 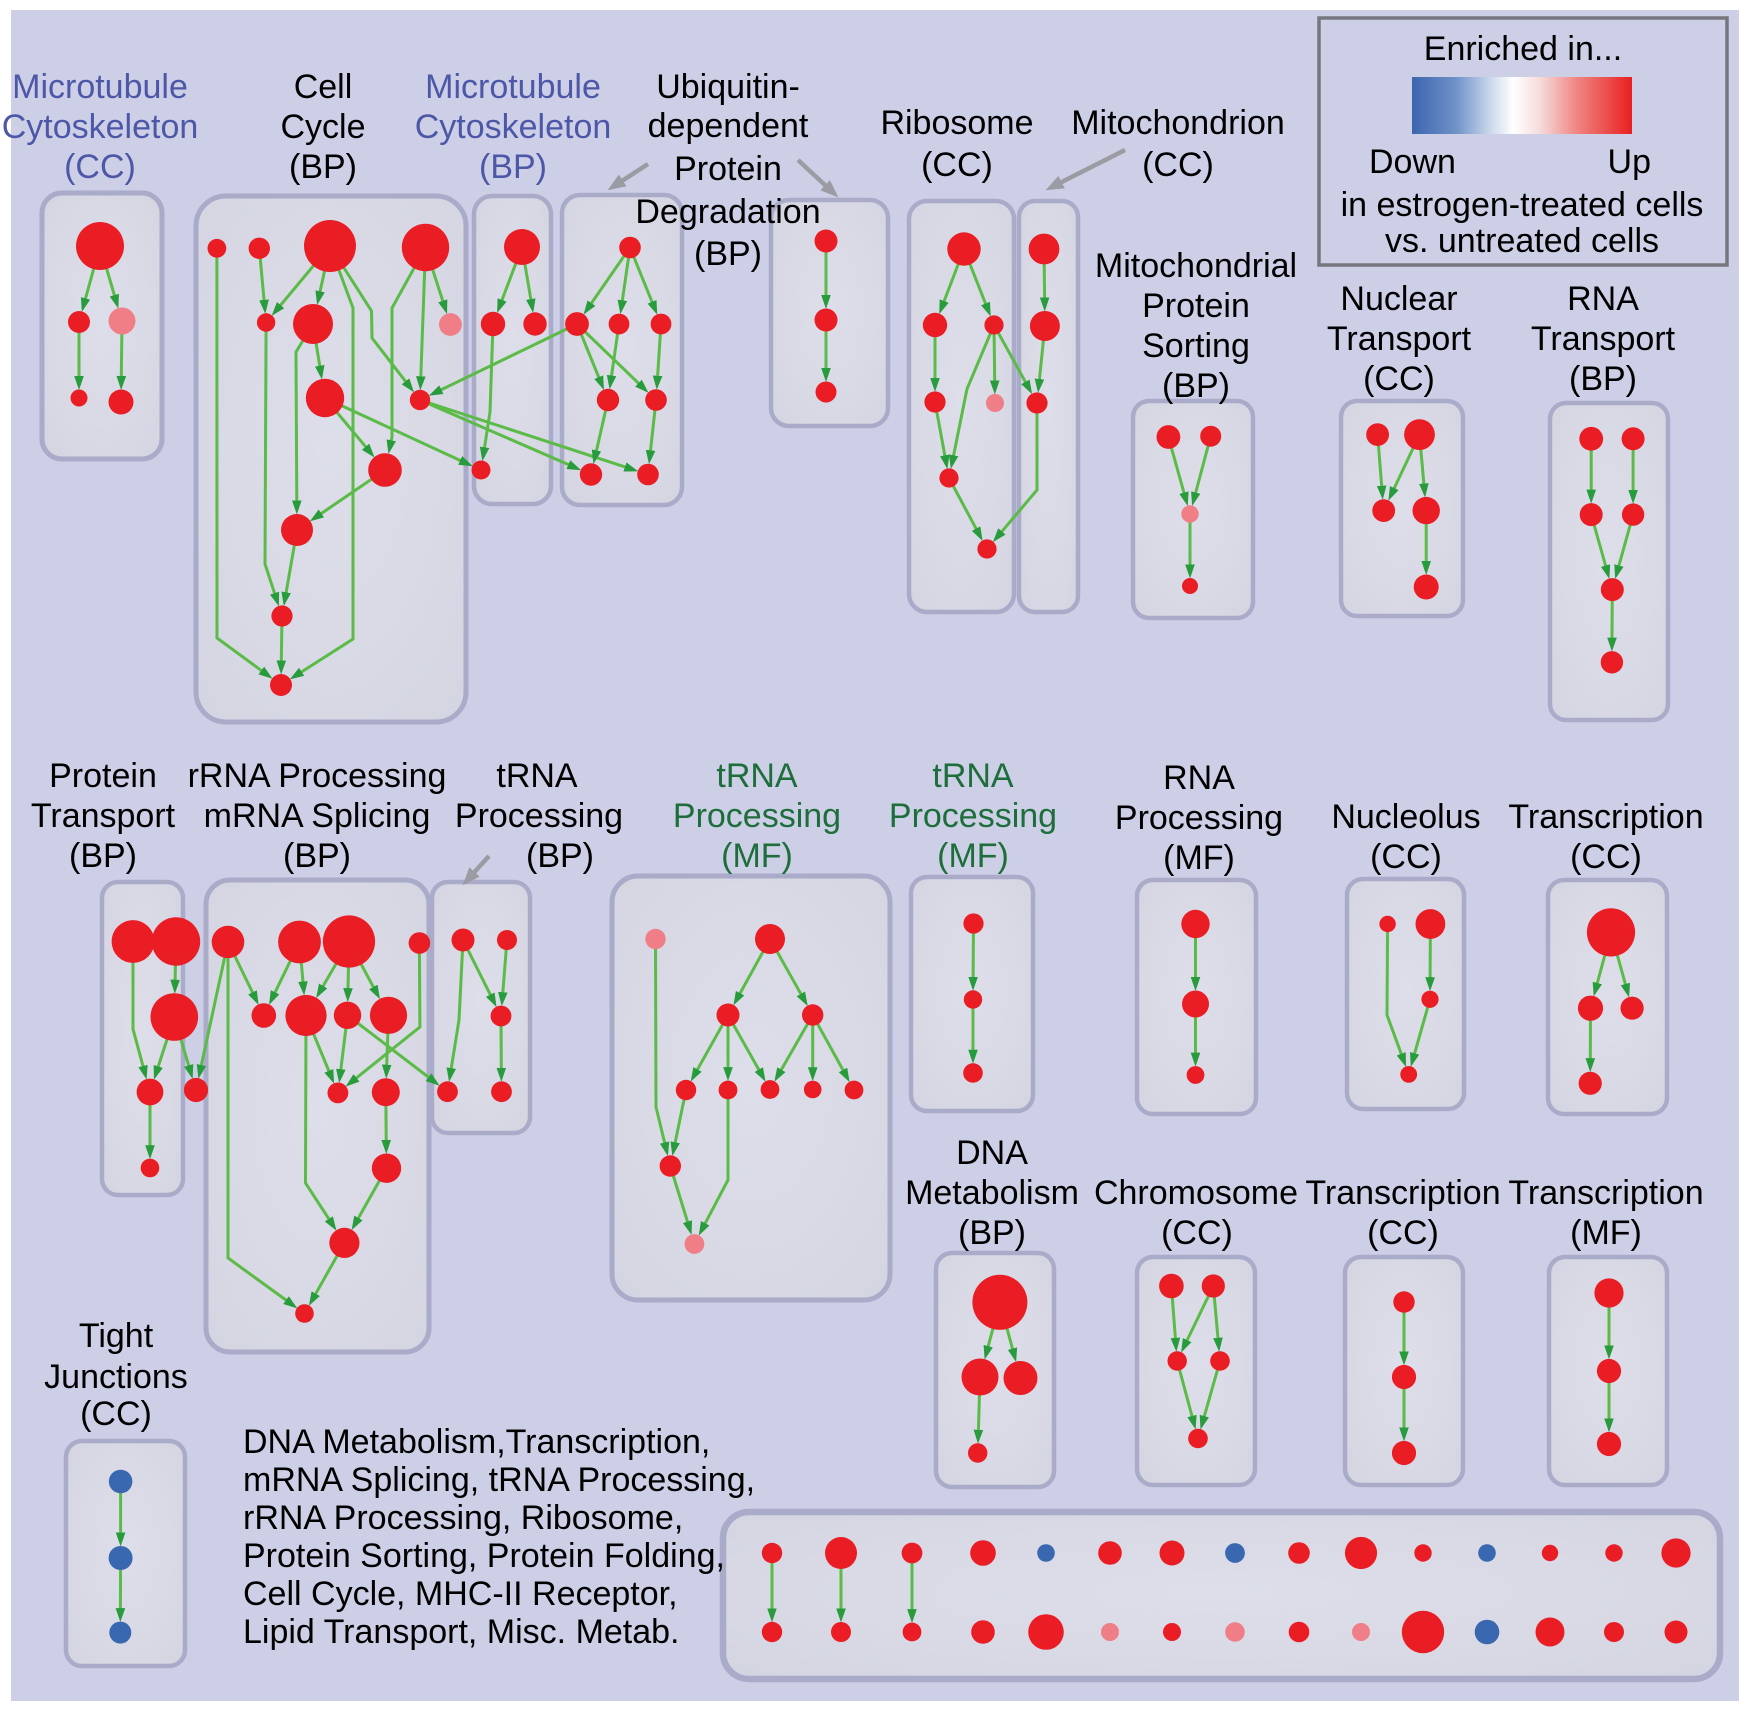 What do you see at coordinates (499, 1480) in the screenshot?
I see `svg-text:mRNA Splicing, tRNA Processing: mRNA Splicing, tRNA Processing,` at bounding box center [499, 1480].